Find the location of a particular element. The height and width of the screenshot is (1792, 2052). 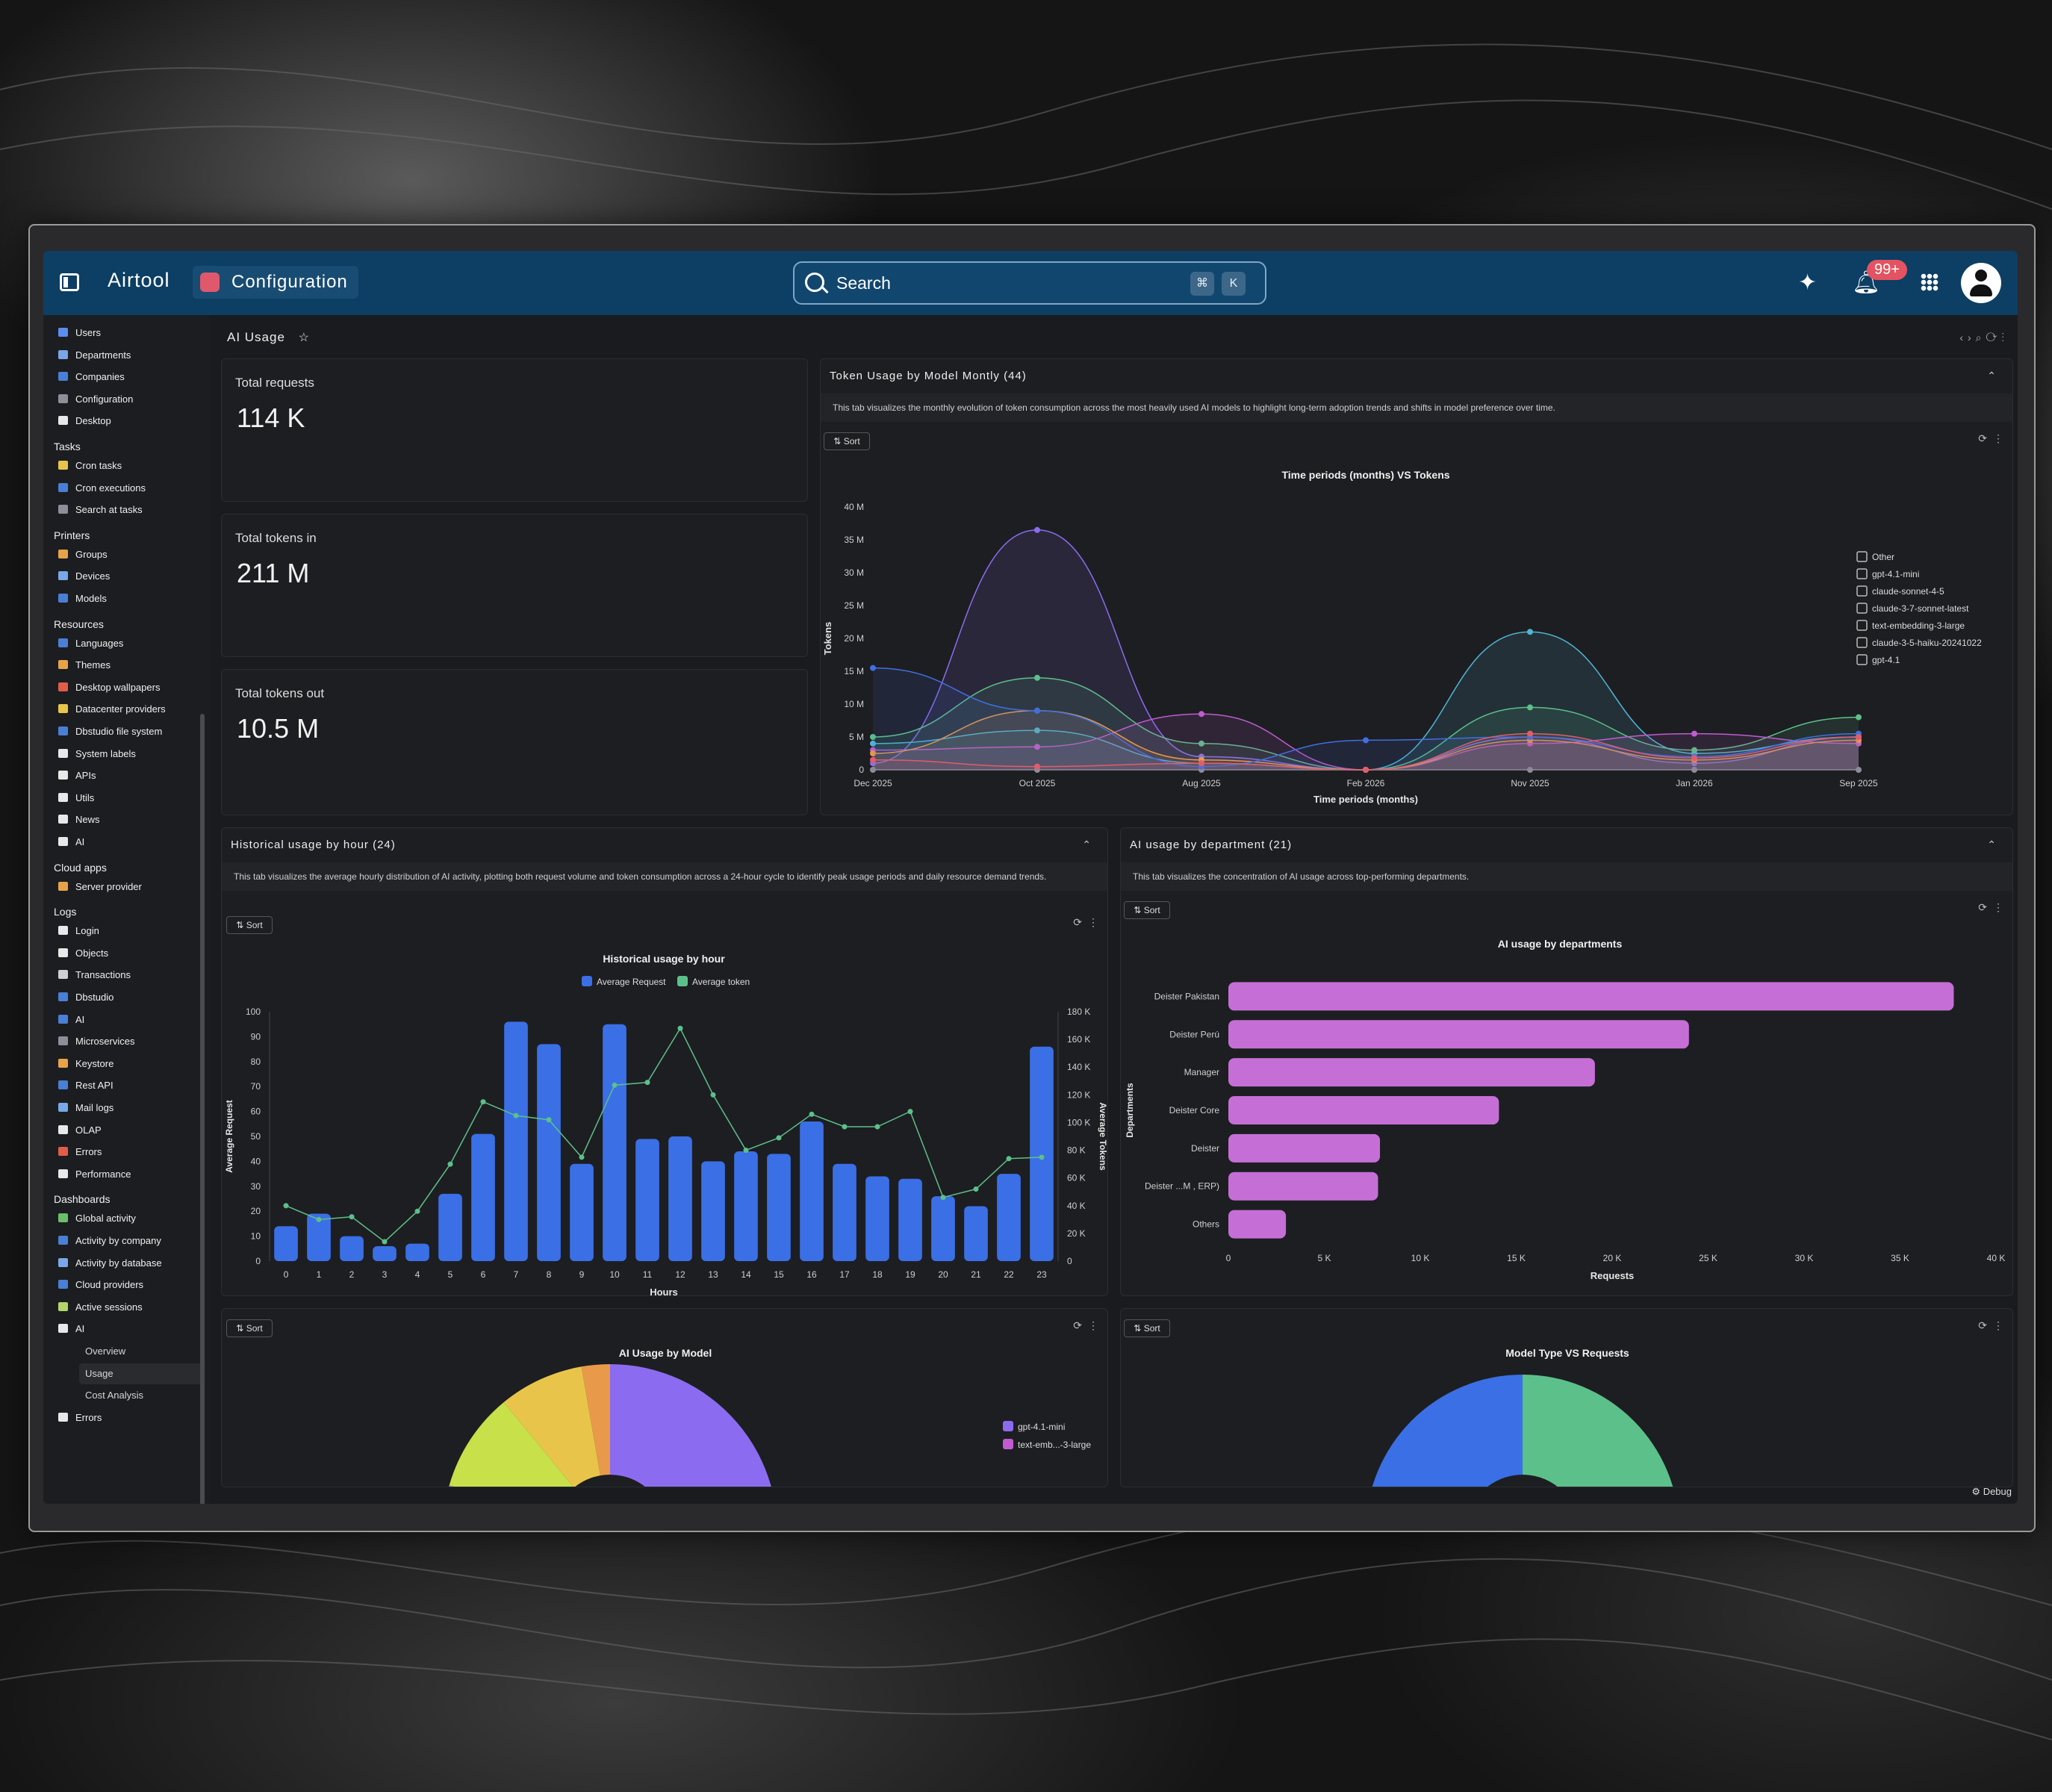

sidebar-toggle-icon is located at coordinates (69, 282).